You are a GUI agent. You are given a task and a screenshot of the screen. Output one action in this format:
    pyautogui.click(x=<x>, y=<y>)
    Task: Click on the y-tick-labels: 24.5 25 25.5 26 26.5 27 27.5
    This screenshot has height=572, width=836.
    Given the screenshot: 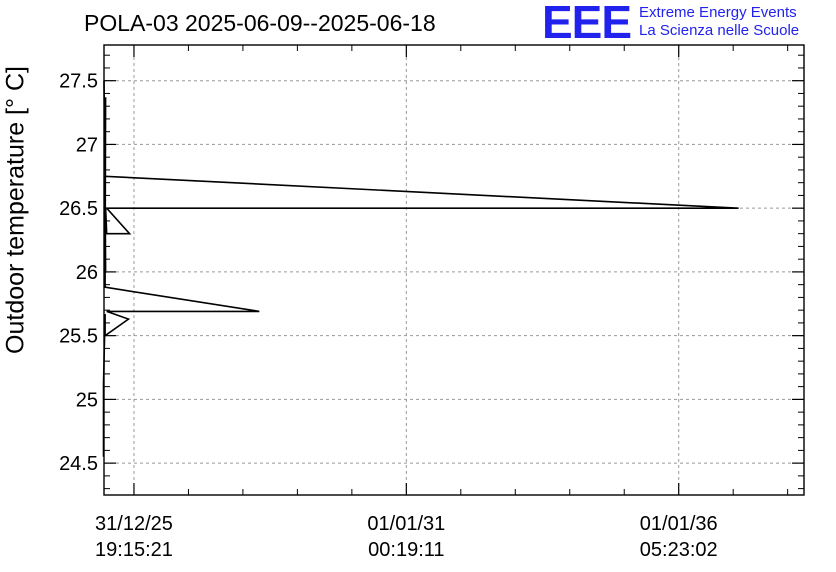 What is the action you would take?
    pyautogui.click(x=78, y=273)
    